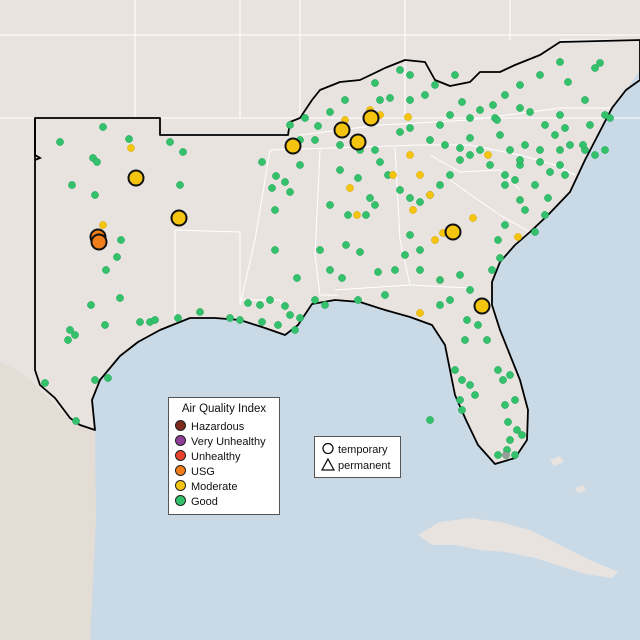  I want to click on bahamas, so click(580, 489).